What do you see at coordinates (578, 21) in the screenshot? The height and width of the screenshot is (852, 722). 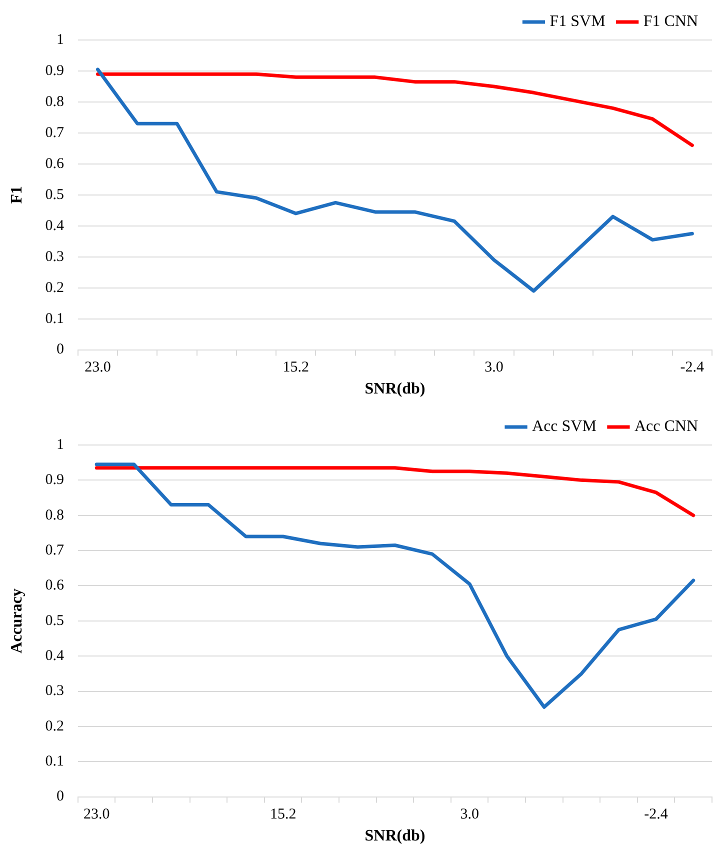 I see `legend-label: F1 SVM` at bounding box center [578, 21].